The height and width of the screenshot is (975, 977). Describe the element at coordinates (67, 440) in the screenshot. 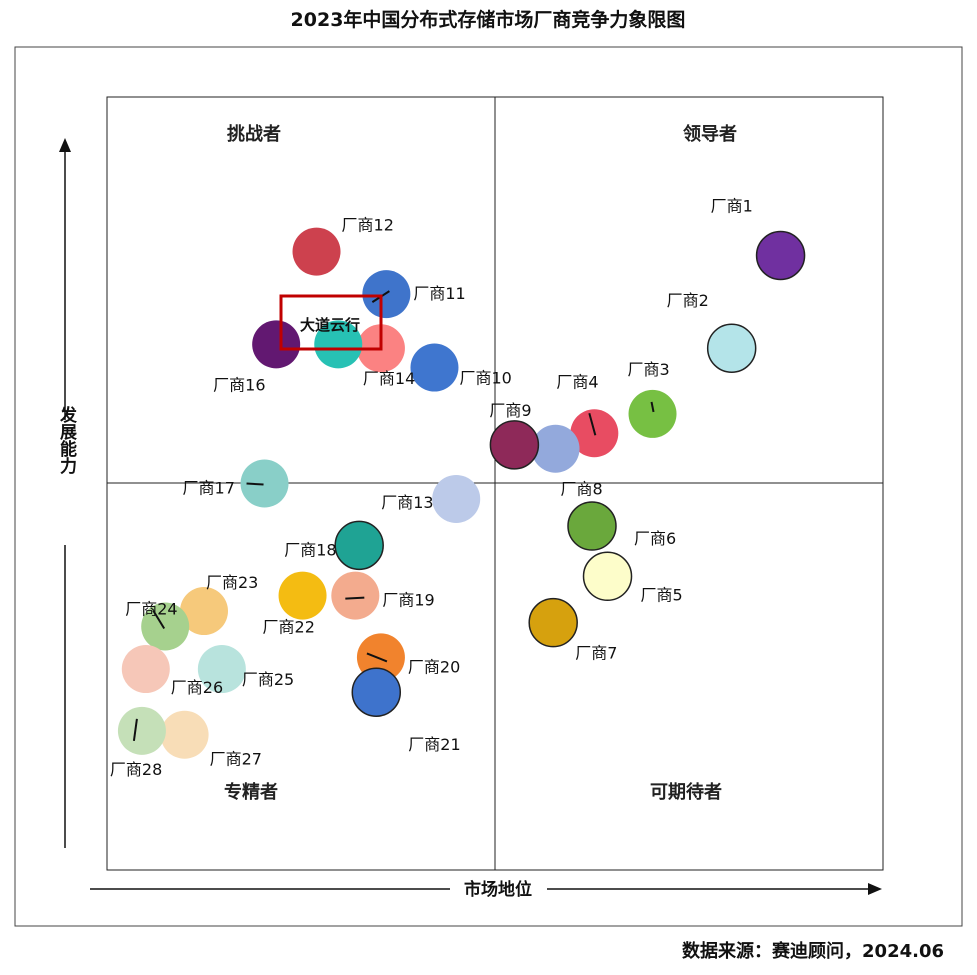

I see `y-axis-label: 发展能力` at that location.